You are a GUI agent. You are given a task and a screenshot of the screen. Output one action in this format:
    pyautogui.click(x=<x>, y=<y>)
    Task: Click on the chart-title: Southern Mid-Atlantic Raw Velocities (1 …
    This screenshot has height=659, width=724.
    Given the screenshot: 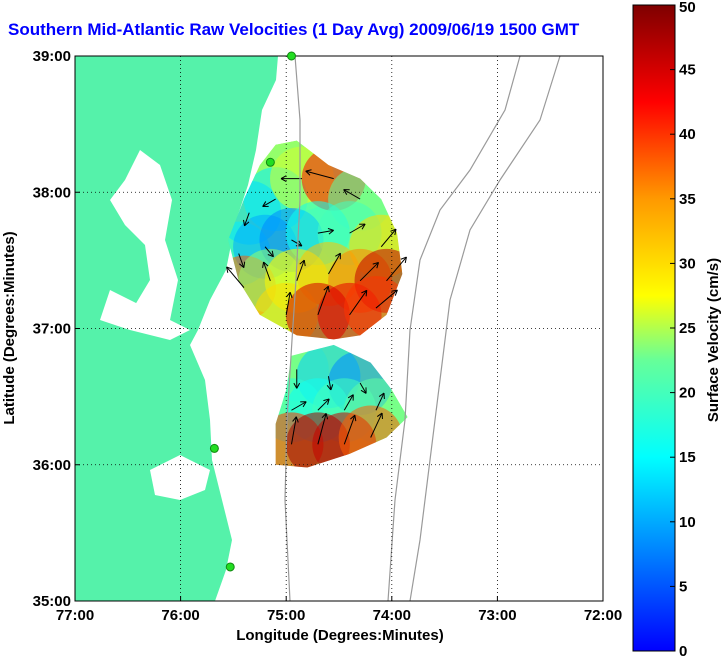 What is the action you would take?
    pyautogui.click(x=294, y=29)
    